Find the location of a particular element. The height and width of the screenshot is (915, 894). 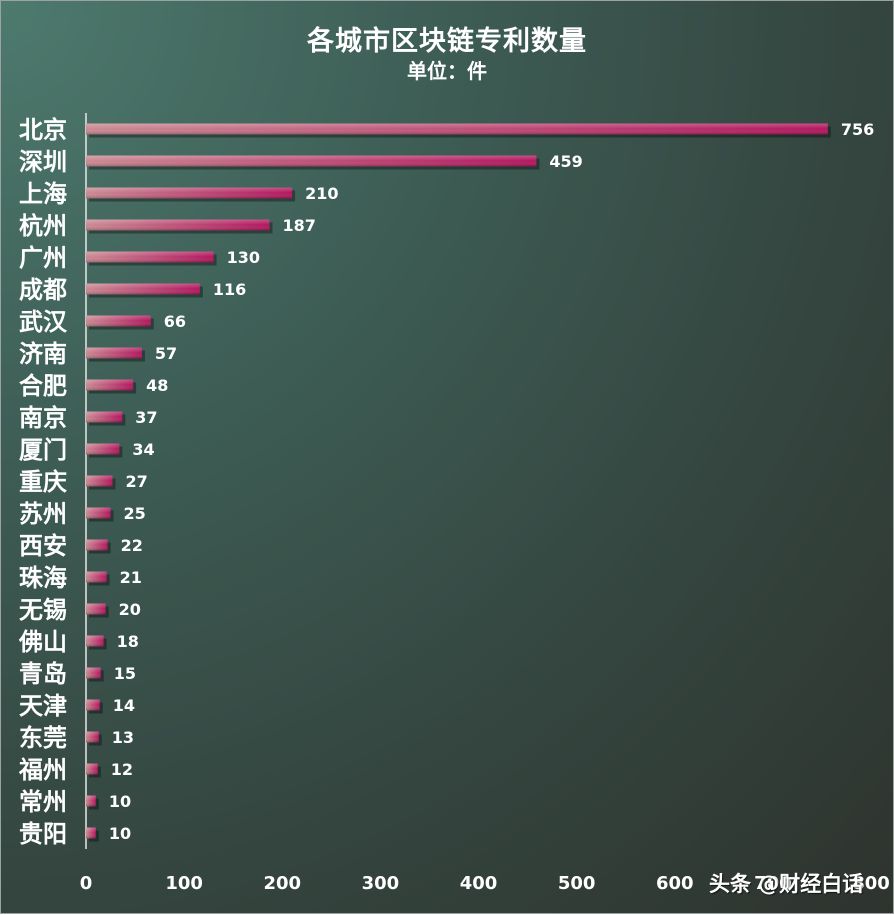

x-tick-label: 400 is located at coordinates (479, 883).